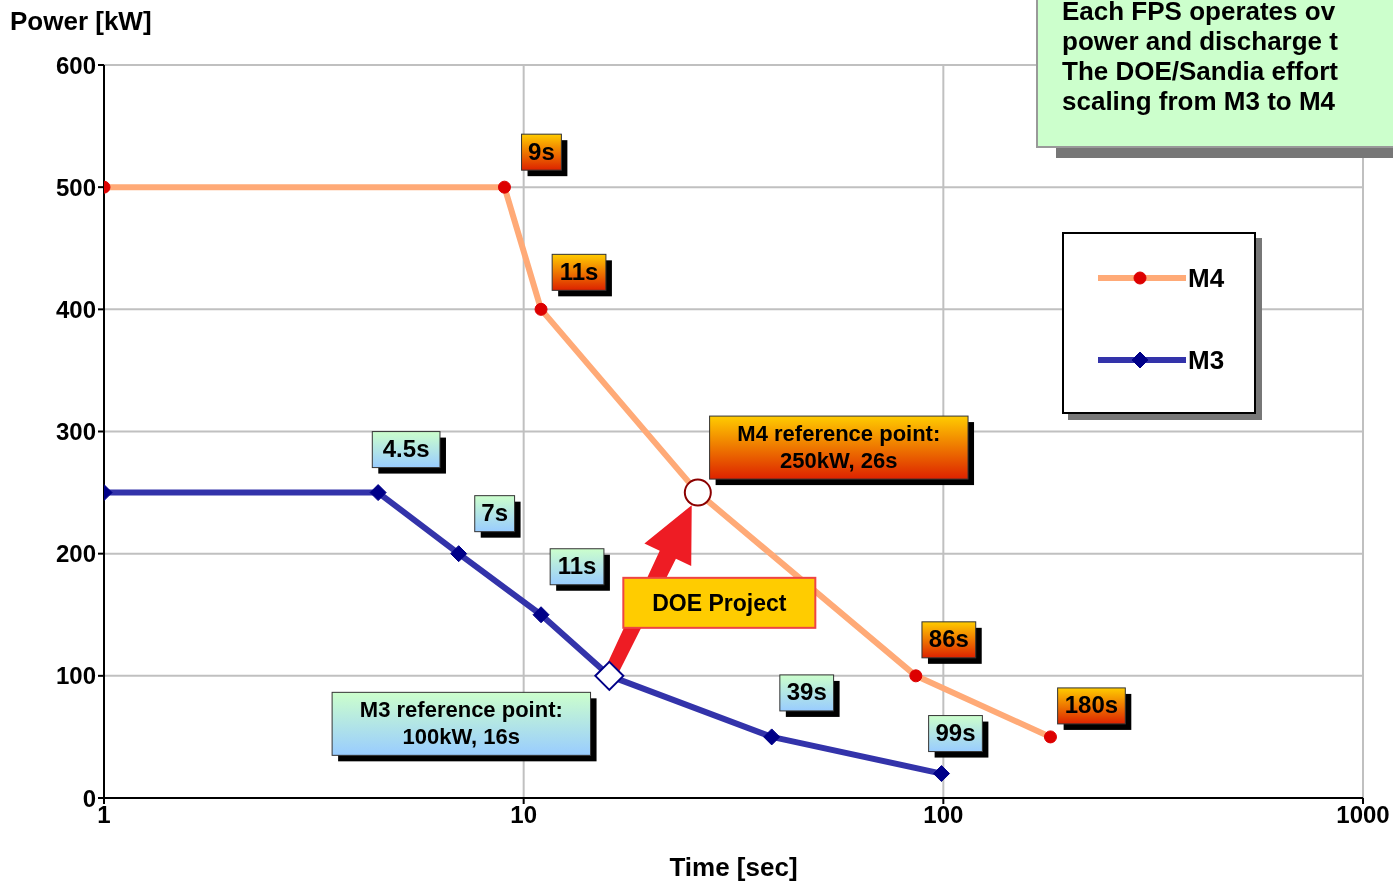  Describe the element at coordinates (89, 798) in the screenshot. I see `y-tick-label: 0` at that location.